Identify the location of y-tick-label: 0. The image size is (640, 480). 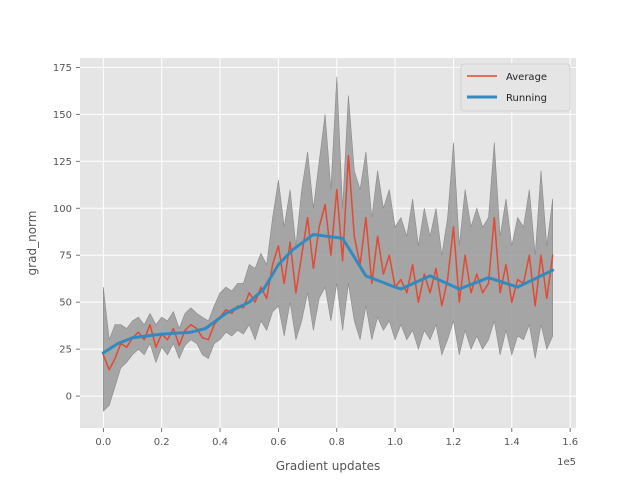
(69, 397).